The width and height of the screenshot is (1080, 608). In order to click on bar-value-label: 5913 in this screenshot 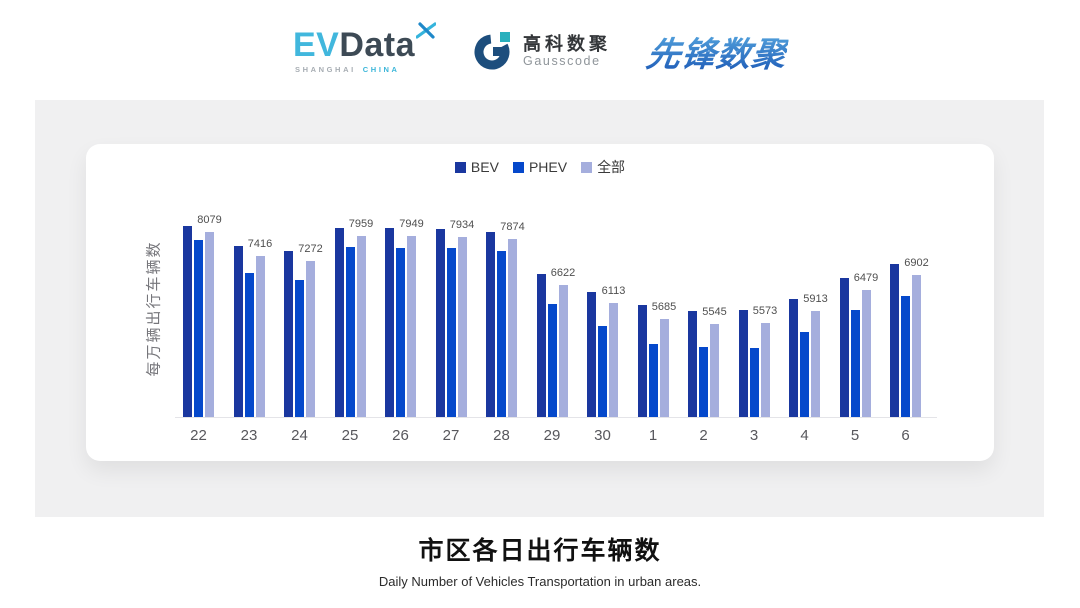, I will do `click(815, 298)`.